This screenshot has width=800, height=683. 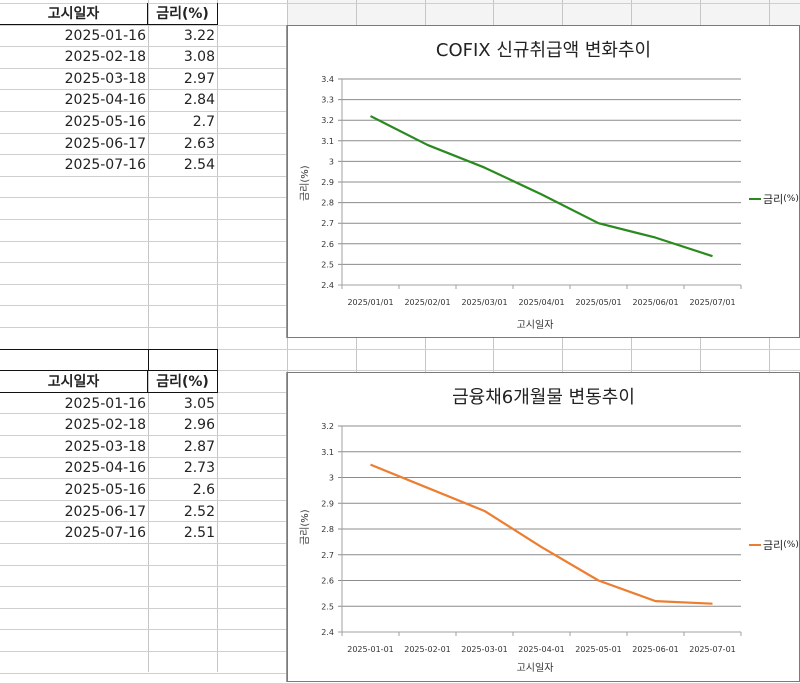 What do you see at coordinates (199, 144) in the screenshot?
I see `rate-cell: 2.63` at bounding box center [199, 144].